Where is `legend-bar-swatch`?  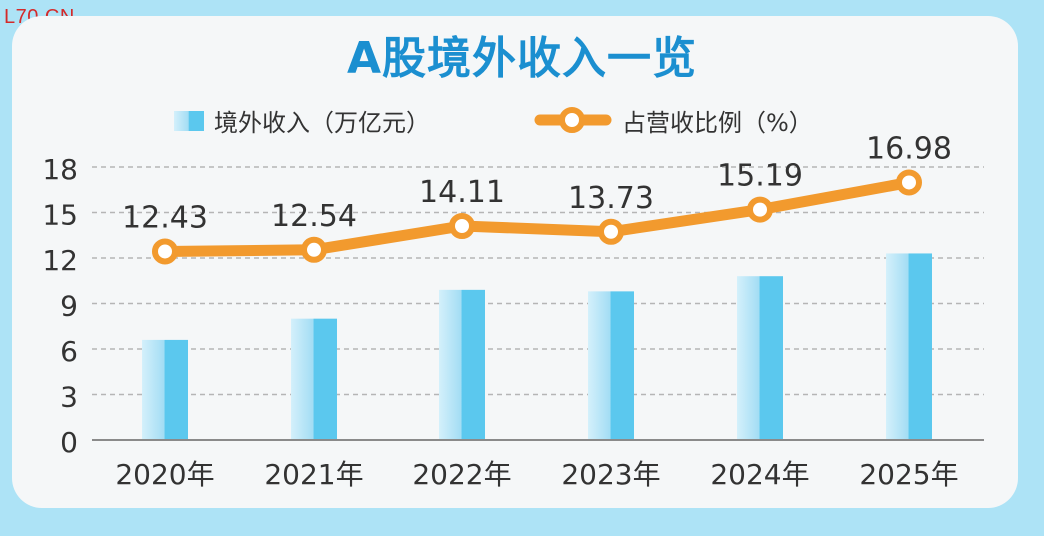 legend-bar-swatch is located at coordinates (189, 121).